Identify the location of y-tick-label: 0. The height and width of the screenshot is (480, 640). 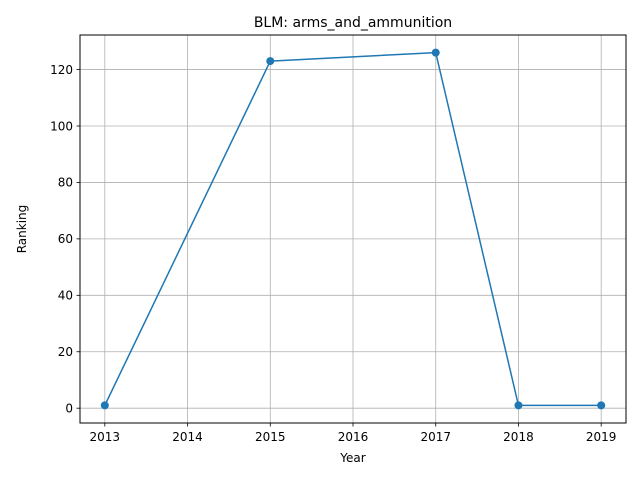
(69, 408).